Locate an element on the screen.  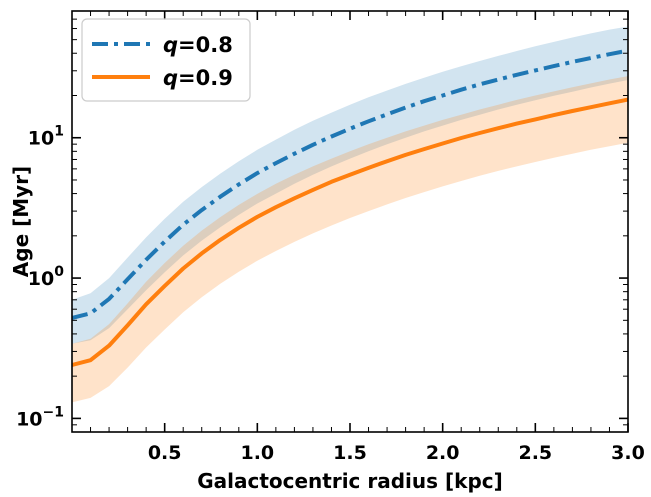
legend-box is located at coordinates (166, 60).